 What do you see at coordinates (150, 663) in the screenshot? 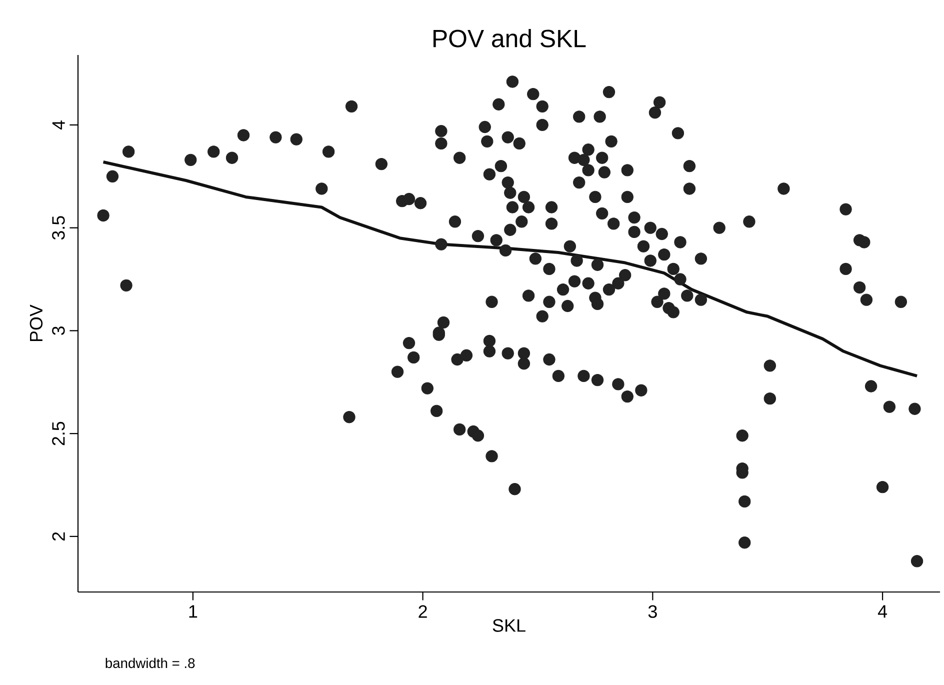
I see `text: bandwidth = .8` at bounding box center [150, 663].